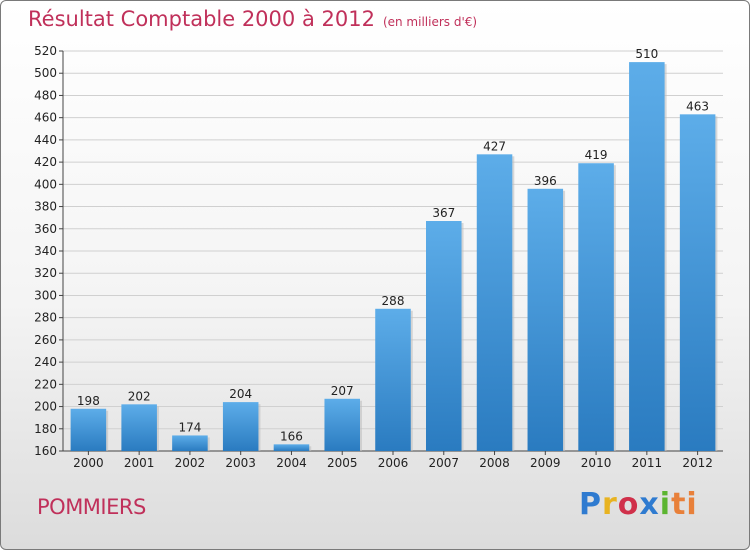 This screenshot has width=750, height=551. I want to click on data-label: 202, so click(139, 396).